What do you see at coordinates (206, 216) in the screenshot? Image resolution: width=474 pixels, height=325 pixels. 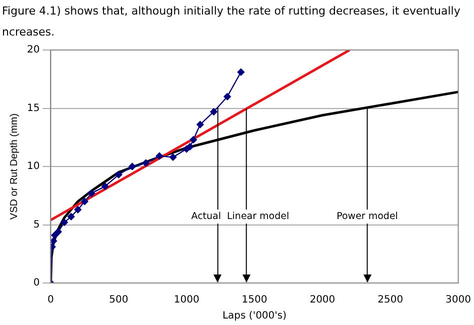 I see `ref-line-label: Actual` at bounding box center [206, 216].